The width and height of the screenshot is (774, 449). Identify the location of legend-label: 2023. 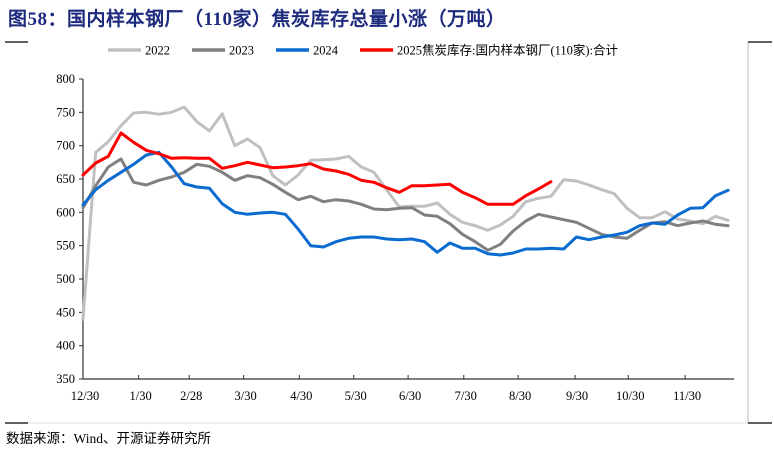
(241, 51).